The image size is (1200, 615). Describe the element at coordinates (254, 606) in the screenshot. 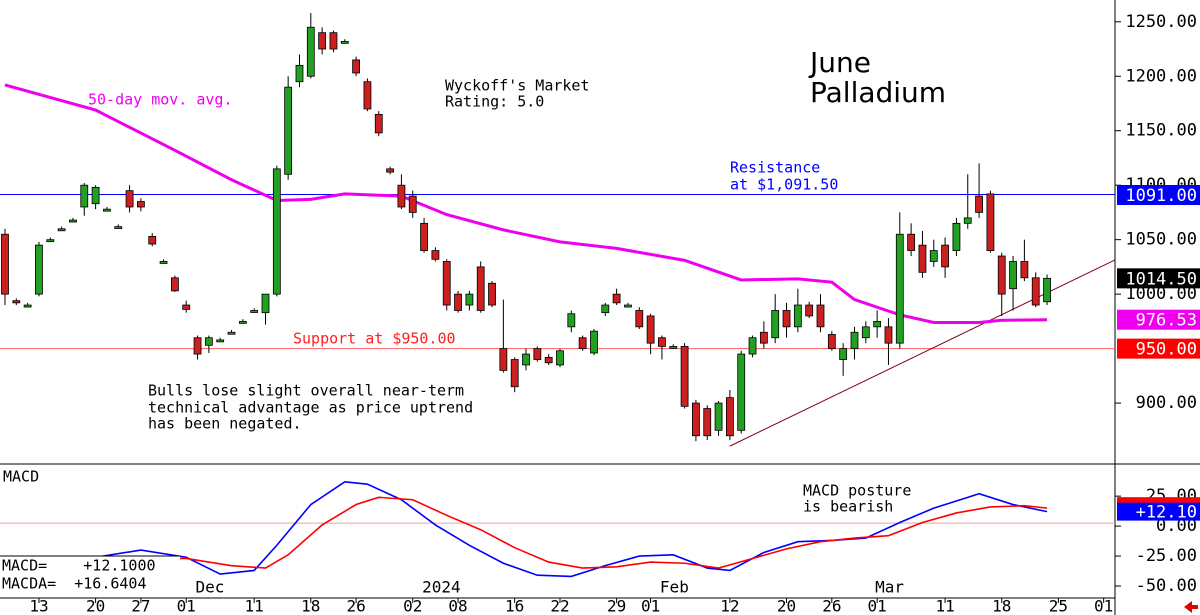

I see `x-tick-label: 11` at that location.